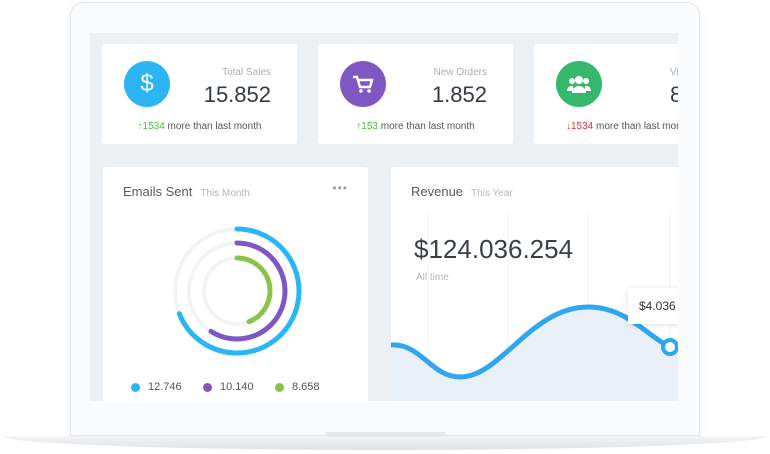 Image resolution: width=770 pixels, height=454 pixels. I want to click on stat-footnote: ↑153 more than last month, so click(415, 126).